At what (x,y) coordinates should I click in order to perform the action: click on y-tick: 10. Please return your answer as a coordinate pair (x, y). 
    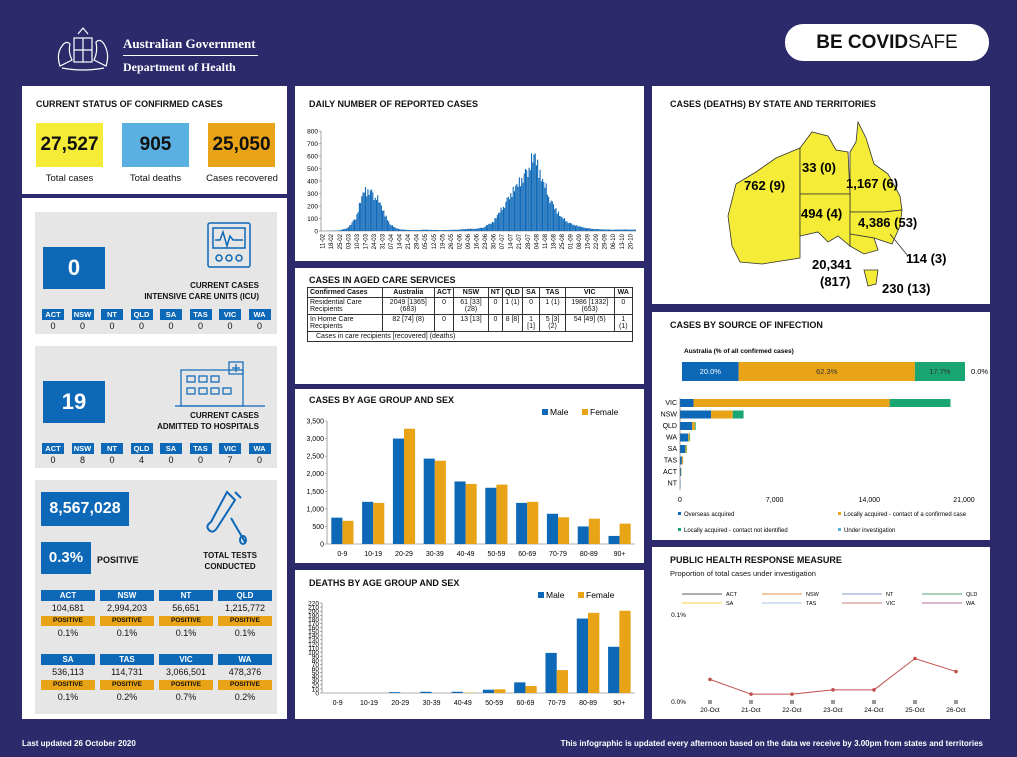
    Looking at the image, I should click on (316, 689).